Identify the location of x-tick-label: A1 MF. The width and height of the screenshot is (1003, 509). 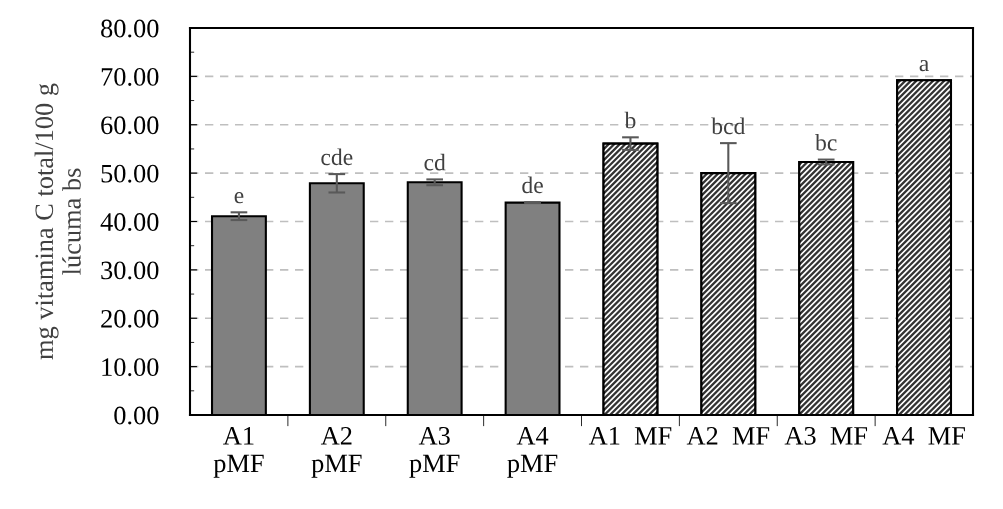
(630, 436).